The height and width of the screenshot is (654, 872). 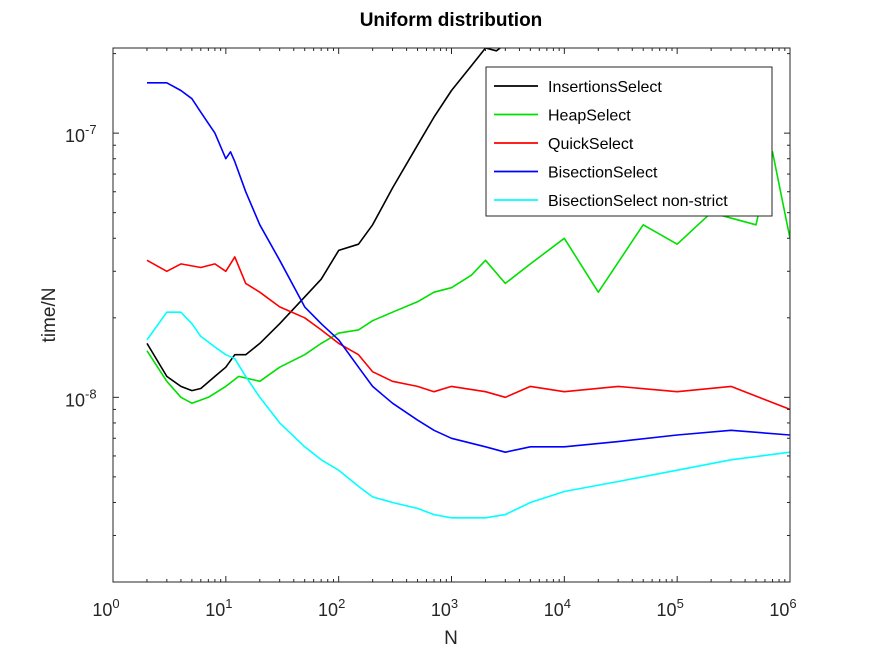 I want to click on chart-title: Uniform distribution, so click(x=451, y=20).